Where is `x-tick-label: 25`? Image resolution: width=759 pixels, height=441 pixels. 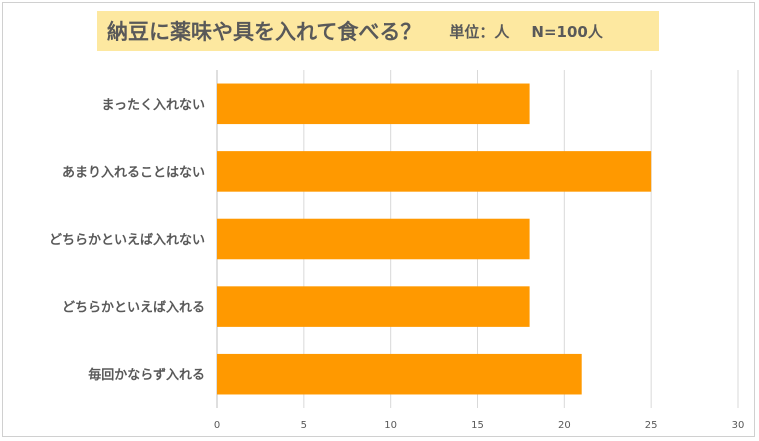
x-tick-label: 25 is located at coordinates (651, 425).